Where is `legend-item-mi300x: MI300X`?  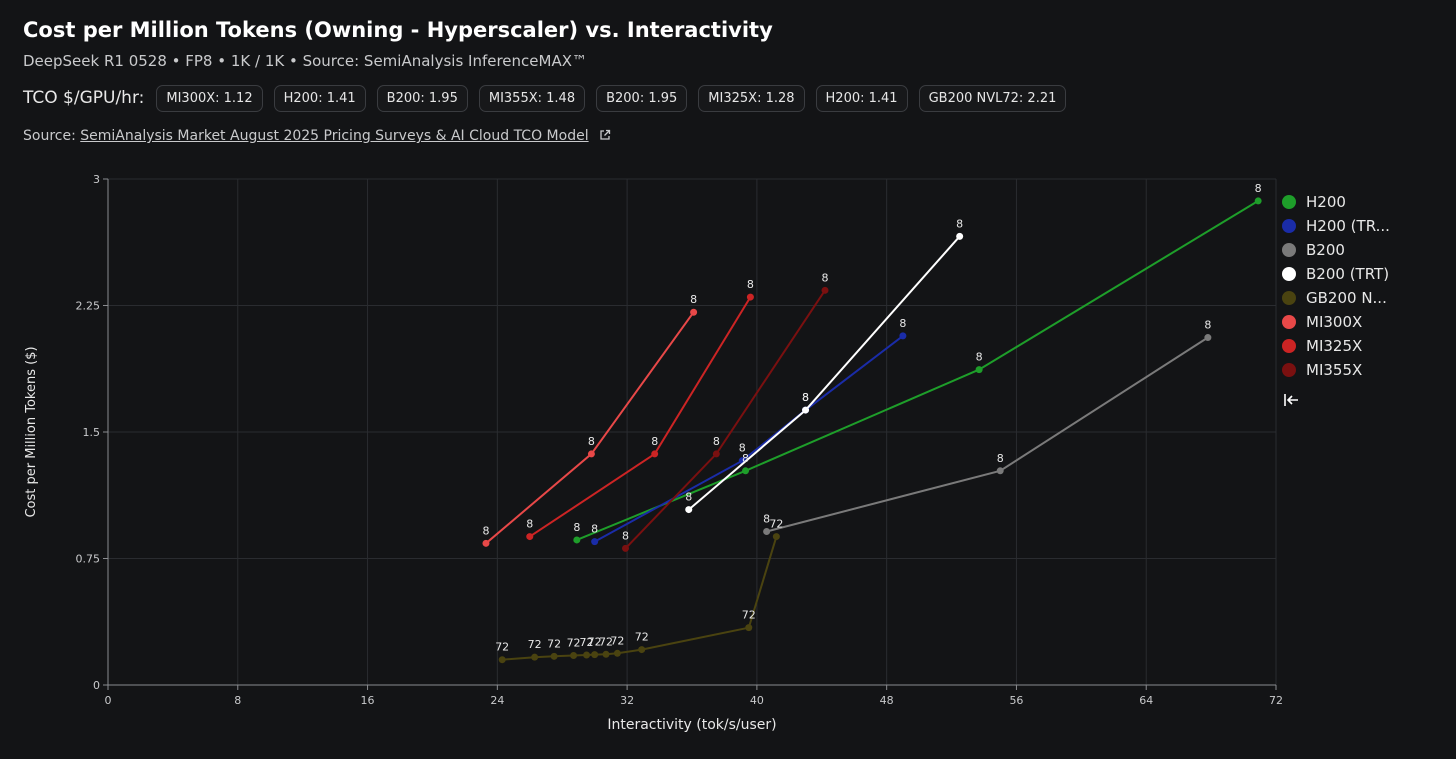 legend-item-mi300x: MI300X is located at coordinates (1336, 322).